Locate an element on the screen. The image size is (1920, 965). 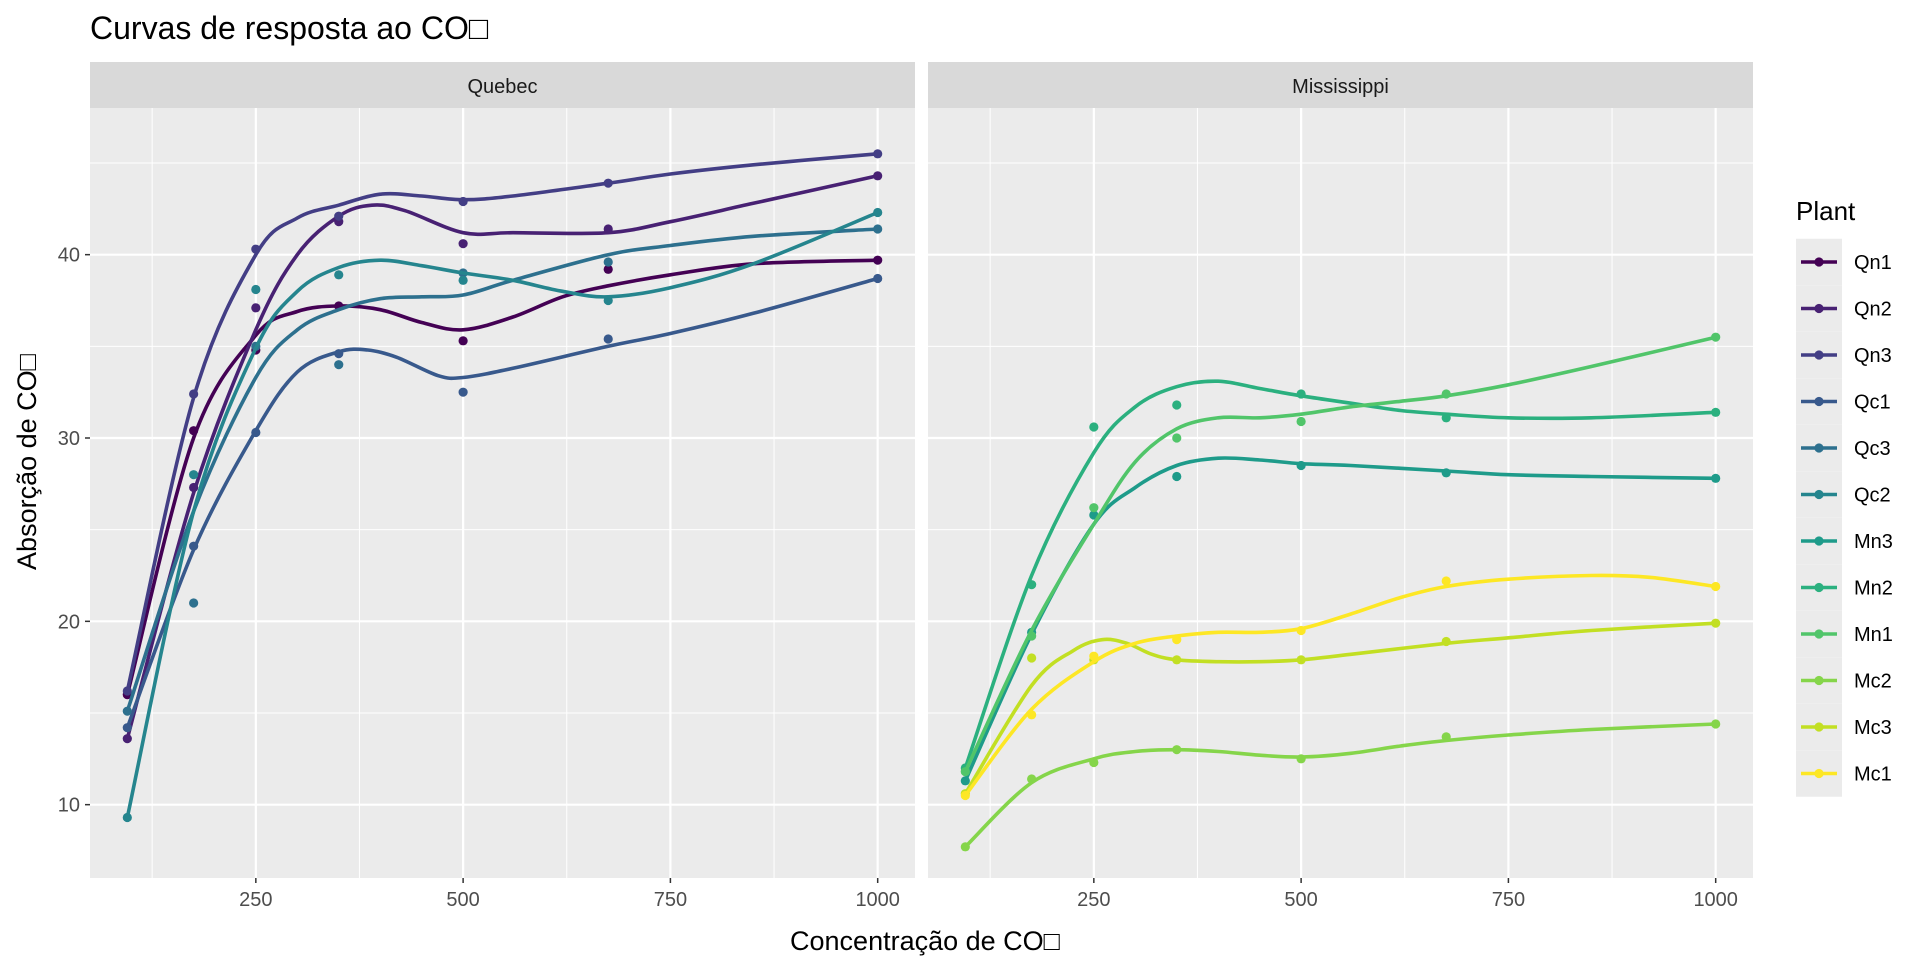
legend-item-qc2: Qc2 is located at coordinates (1843, 494).